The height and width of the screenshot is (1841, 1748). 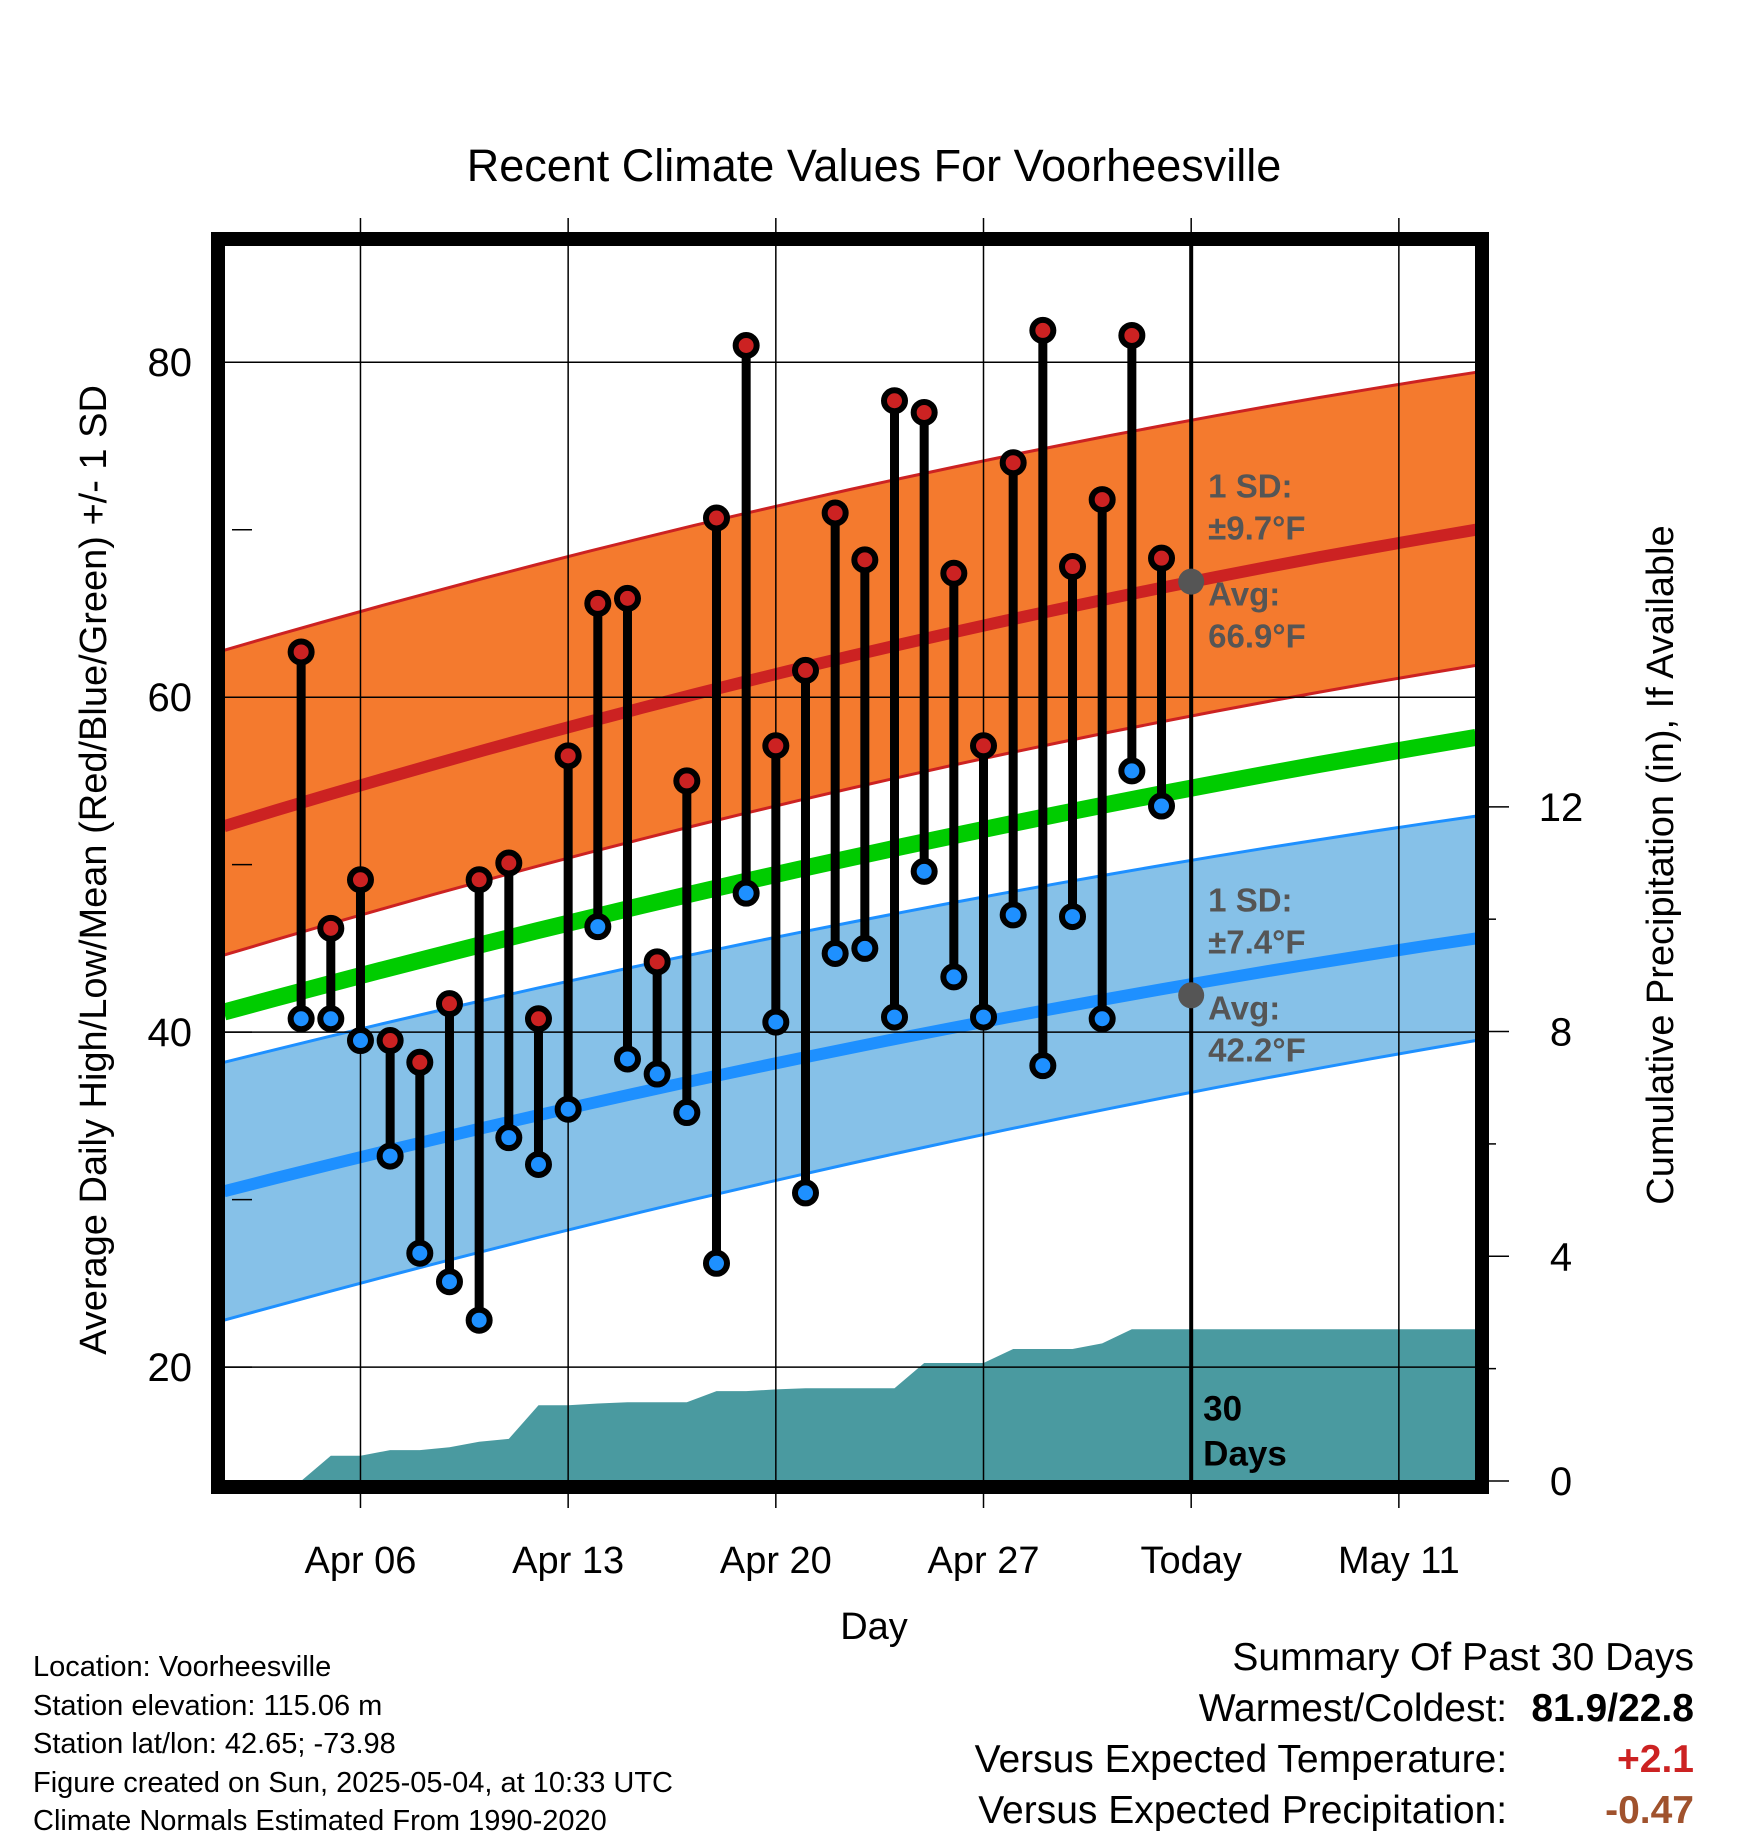 I want to click on high-sd-lower-line, so click(x=850, y=810).